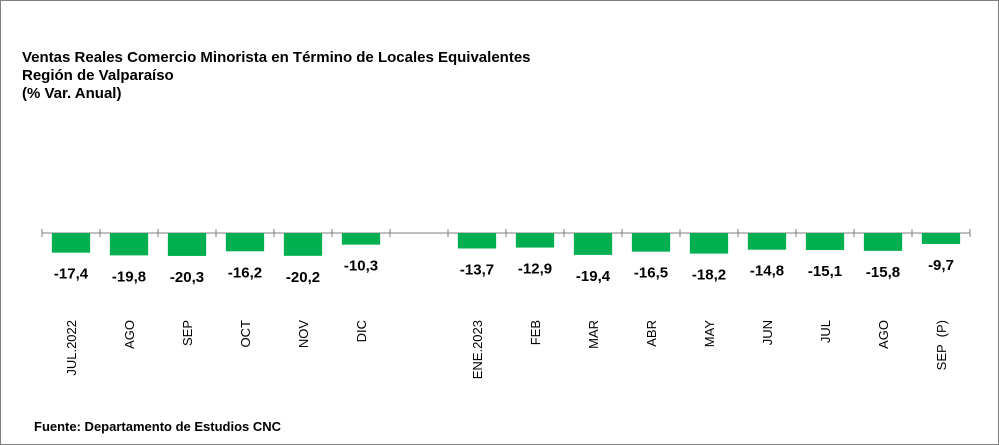 The height and width of the screenshot is (445, 999). What do you see at coordinates (245, 334) in the screenshot?
I see `x-tick-label: OCT` at bounding box center [245, 334].